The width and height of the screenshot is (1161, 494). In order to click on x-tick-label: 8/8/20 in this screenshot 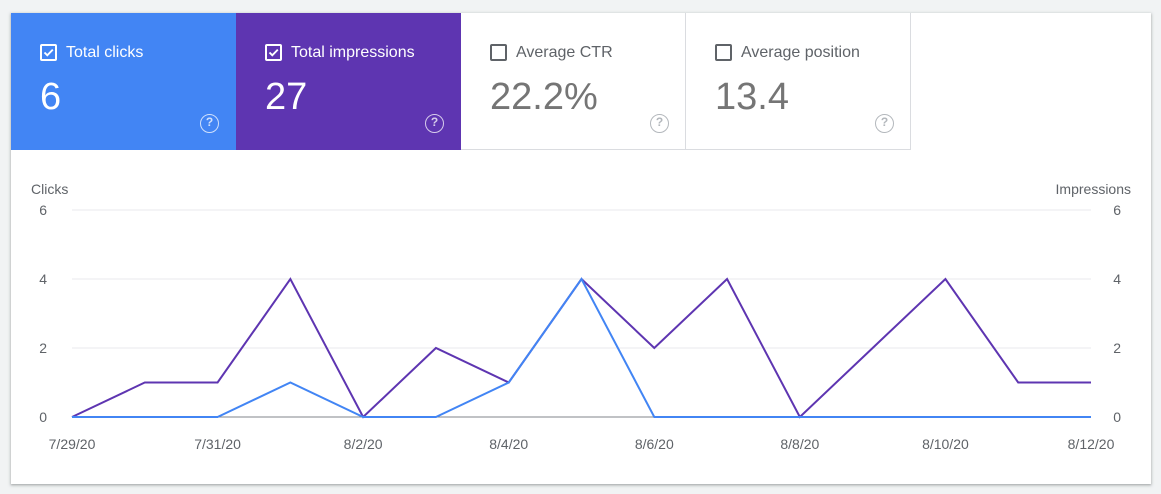, I will do `click(799, 444)`.